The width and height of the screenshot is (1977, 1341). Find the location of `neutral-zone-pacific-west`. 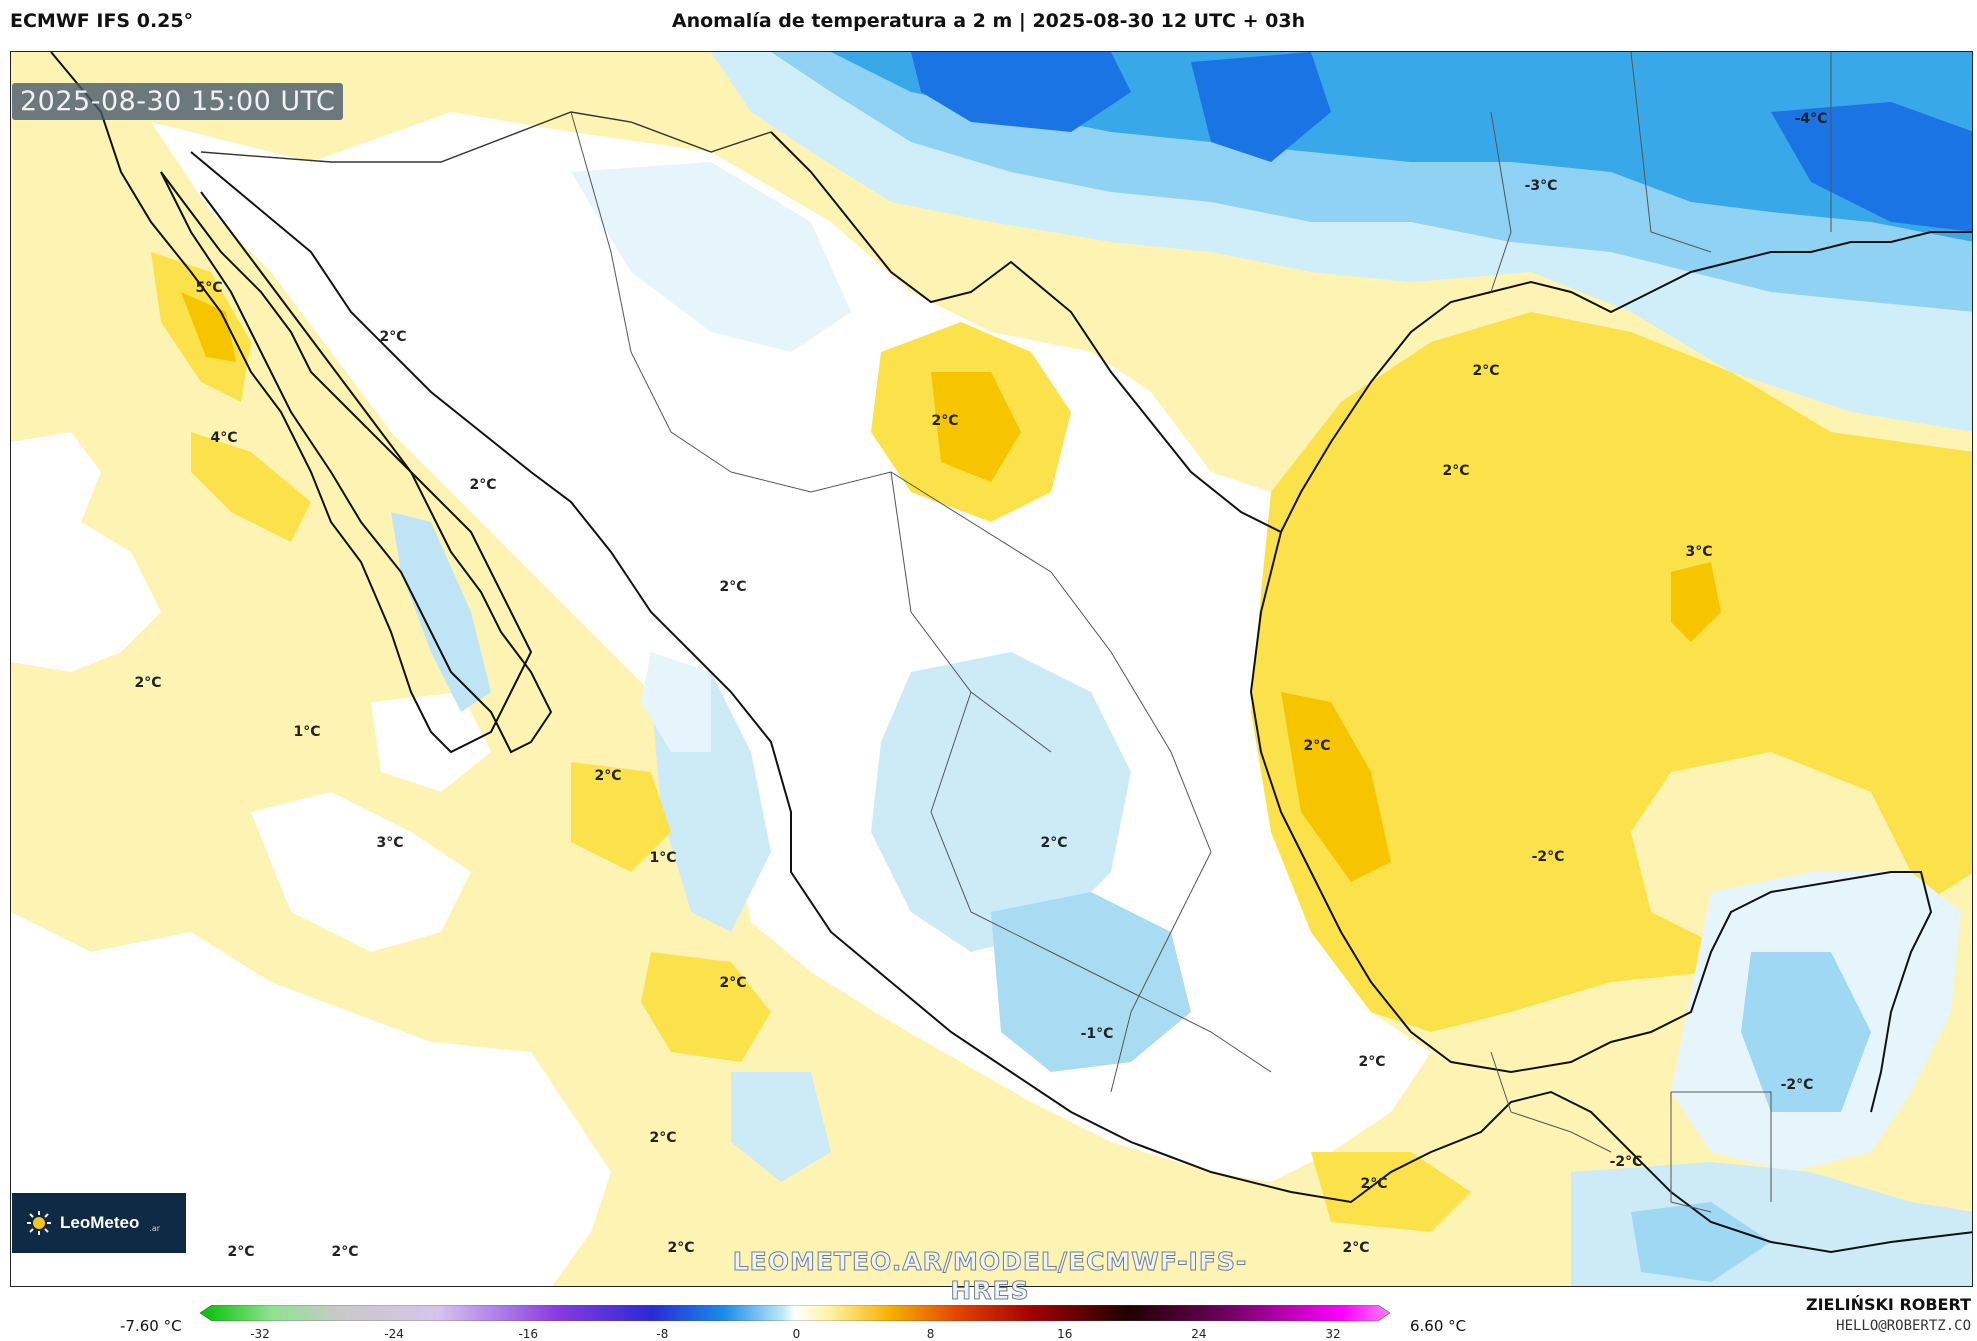

neutral-zone-pacific-west is located at coordinates (86, 552).